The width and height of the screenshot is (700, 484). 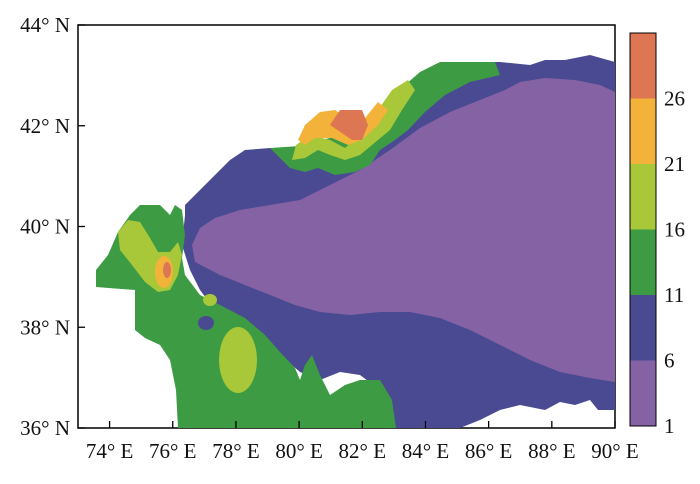 I want to click on region-16-21-north, so click(x=353, y=120).